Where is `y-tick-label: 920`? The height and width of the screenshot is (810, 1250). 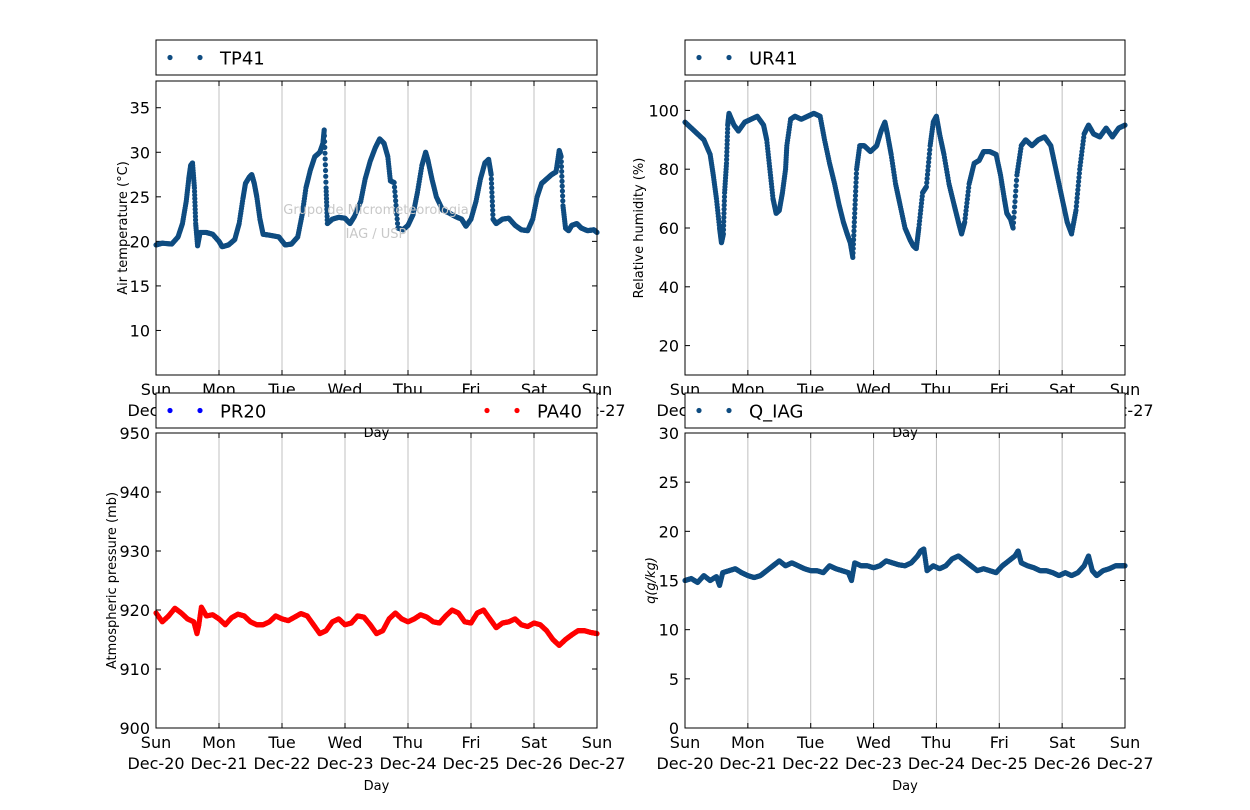
y-tick-label: 920 is located at coordinates (134, 610).